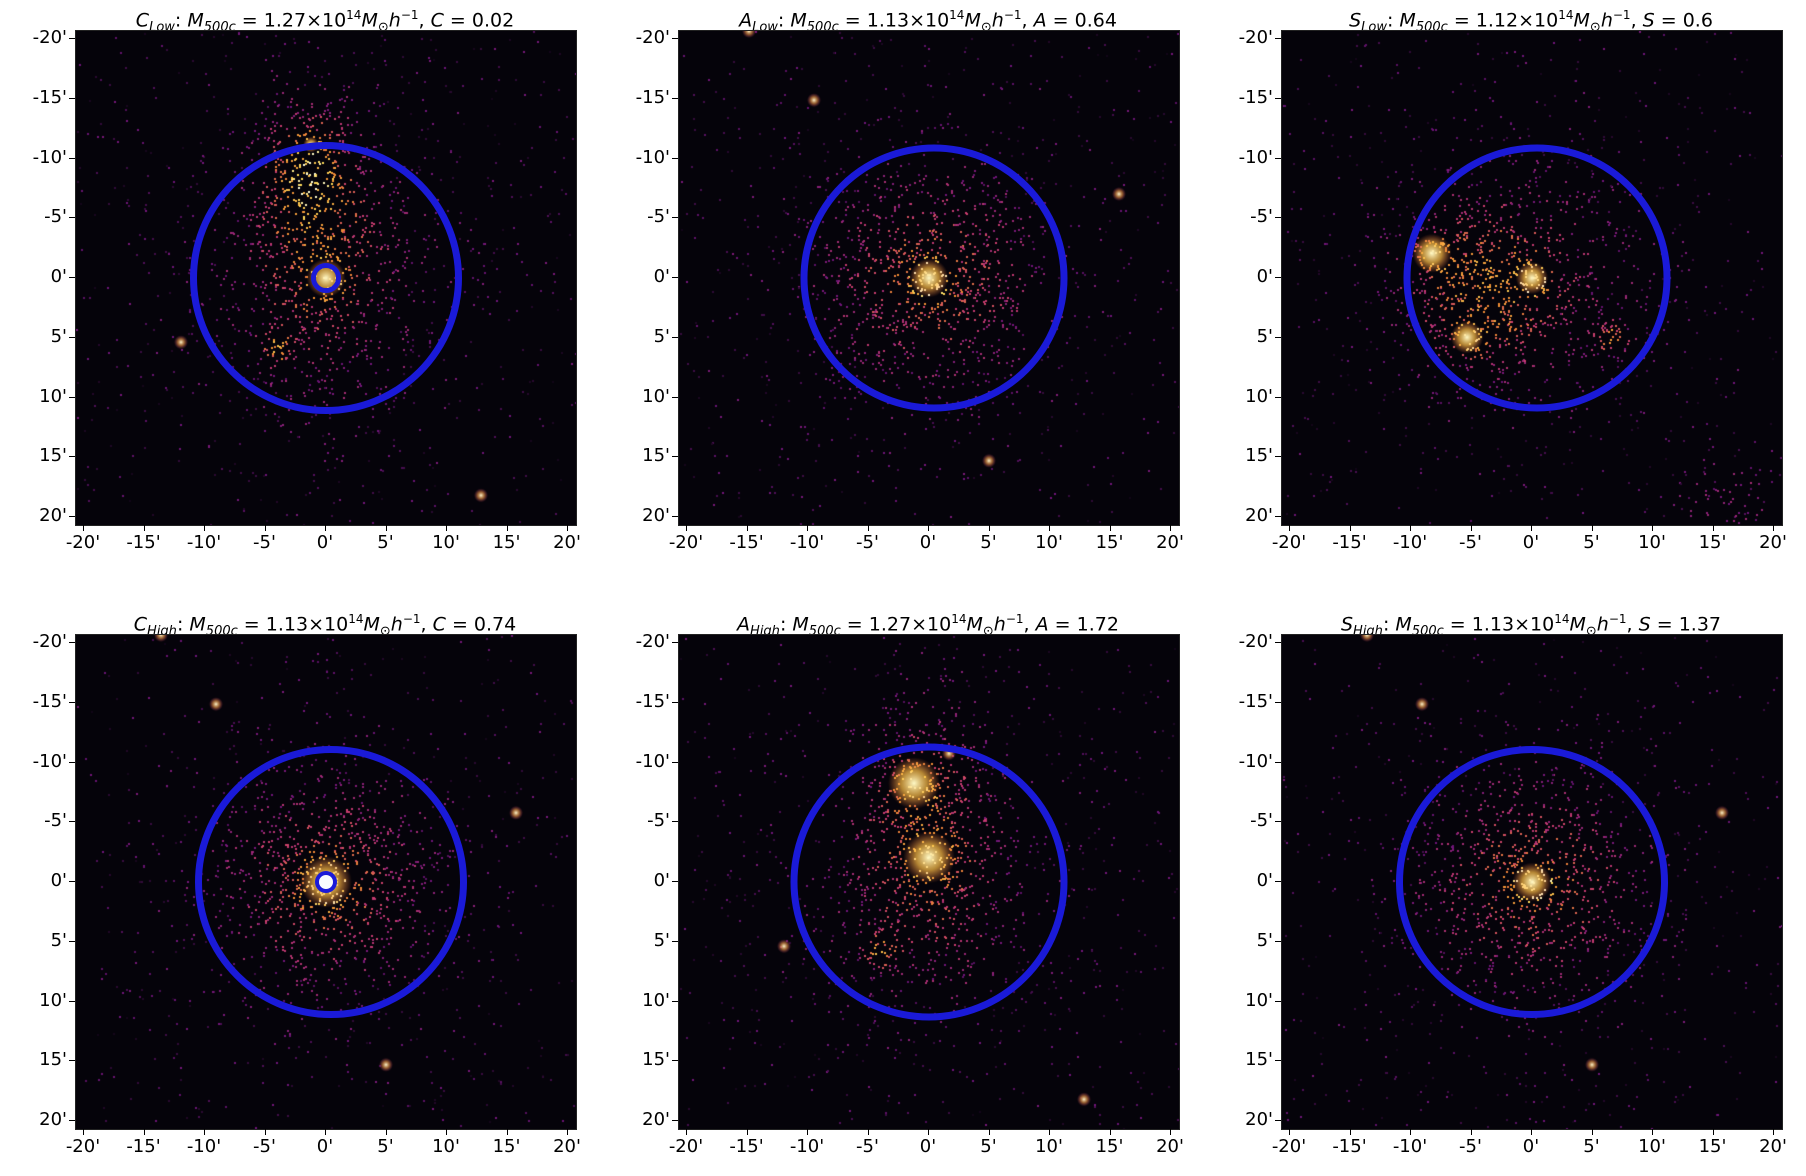 The image size is (1806, 1176). I want to click on title-exponent: 14, so click(957, 15).